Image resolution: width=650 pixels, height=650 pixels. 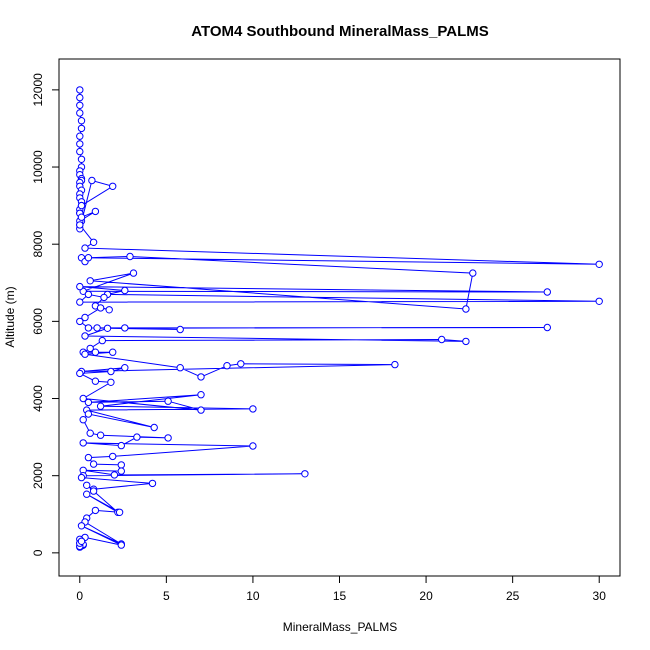 What do you see at coordinates (513, 596) in the screenshot?
I see `x-tick-label: 25` at bounding box center [513, 596].